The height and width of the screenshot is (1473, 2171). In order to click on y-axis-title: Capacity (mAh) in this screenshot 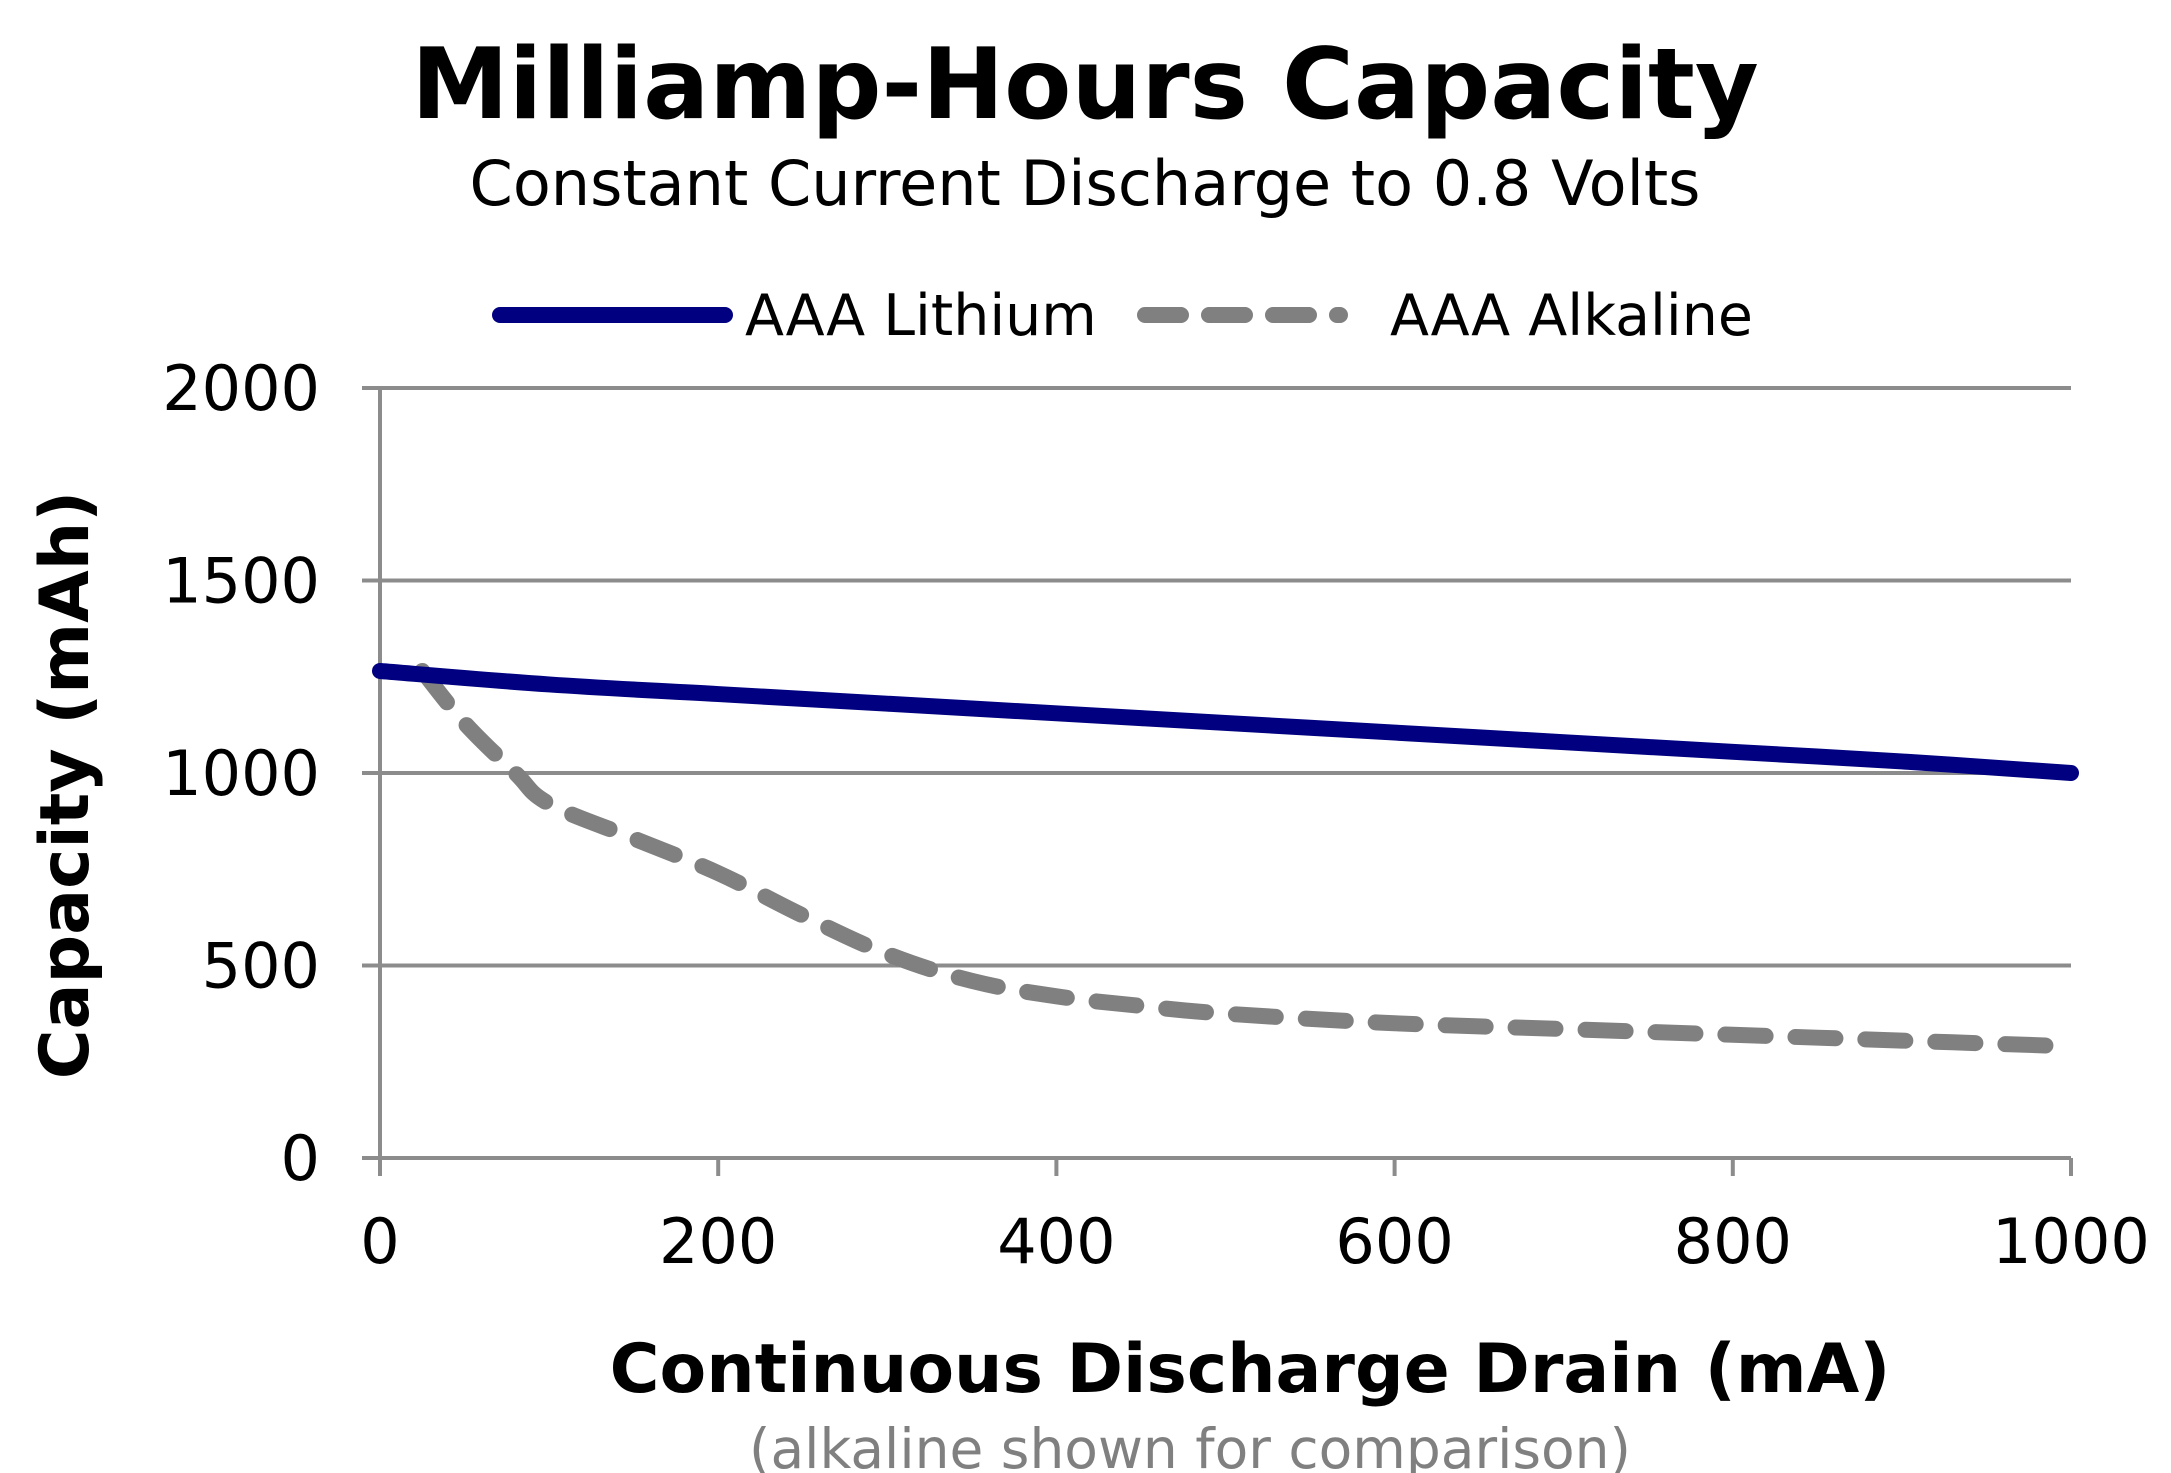, I will do `click(65, 785)`.